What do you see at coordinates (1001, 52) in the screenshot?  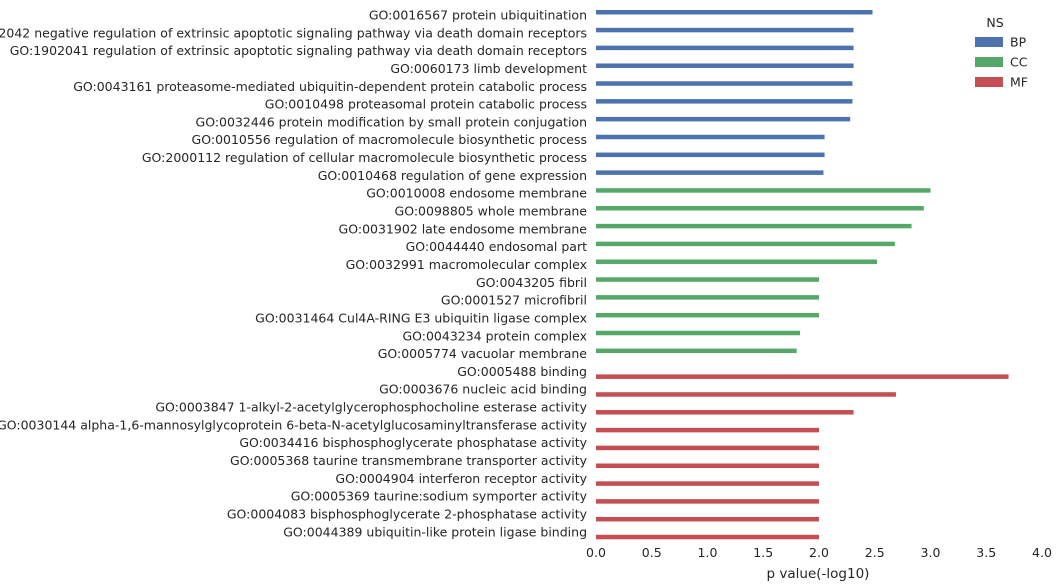 I see `legend: NS BP CC MF` at bounding box center [1001, 52].